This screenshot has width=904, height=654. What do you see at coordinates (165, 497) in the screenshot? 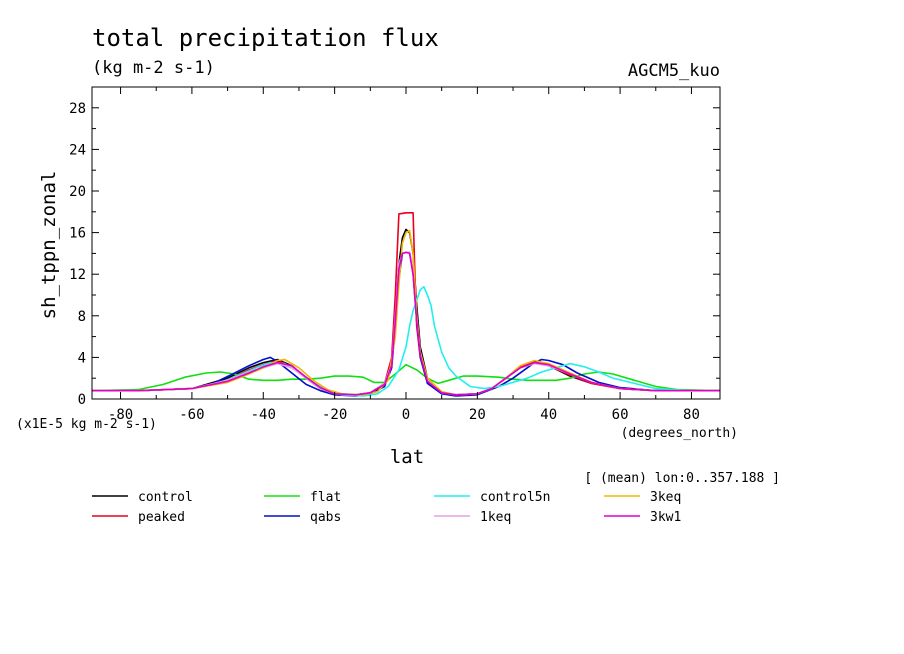
I see `legend-label-control: control` at bounding box center [165, 497].